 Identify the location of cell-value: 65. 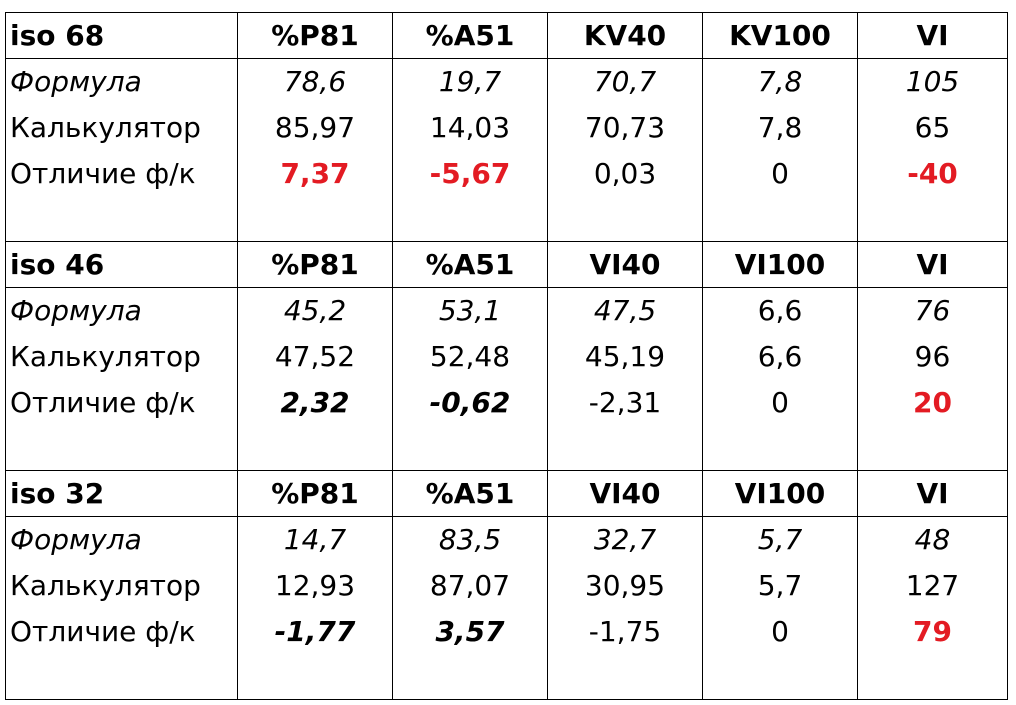
(932, 128).